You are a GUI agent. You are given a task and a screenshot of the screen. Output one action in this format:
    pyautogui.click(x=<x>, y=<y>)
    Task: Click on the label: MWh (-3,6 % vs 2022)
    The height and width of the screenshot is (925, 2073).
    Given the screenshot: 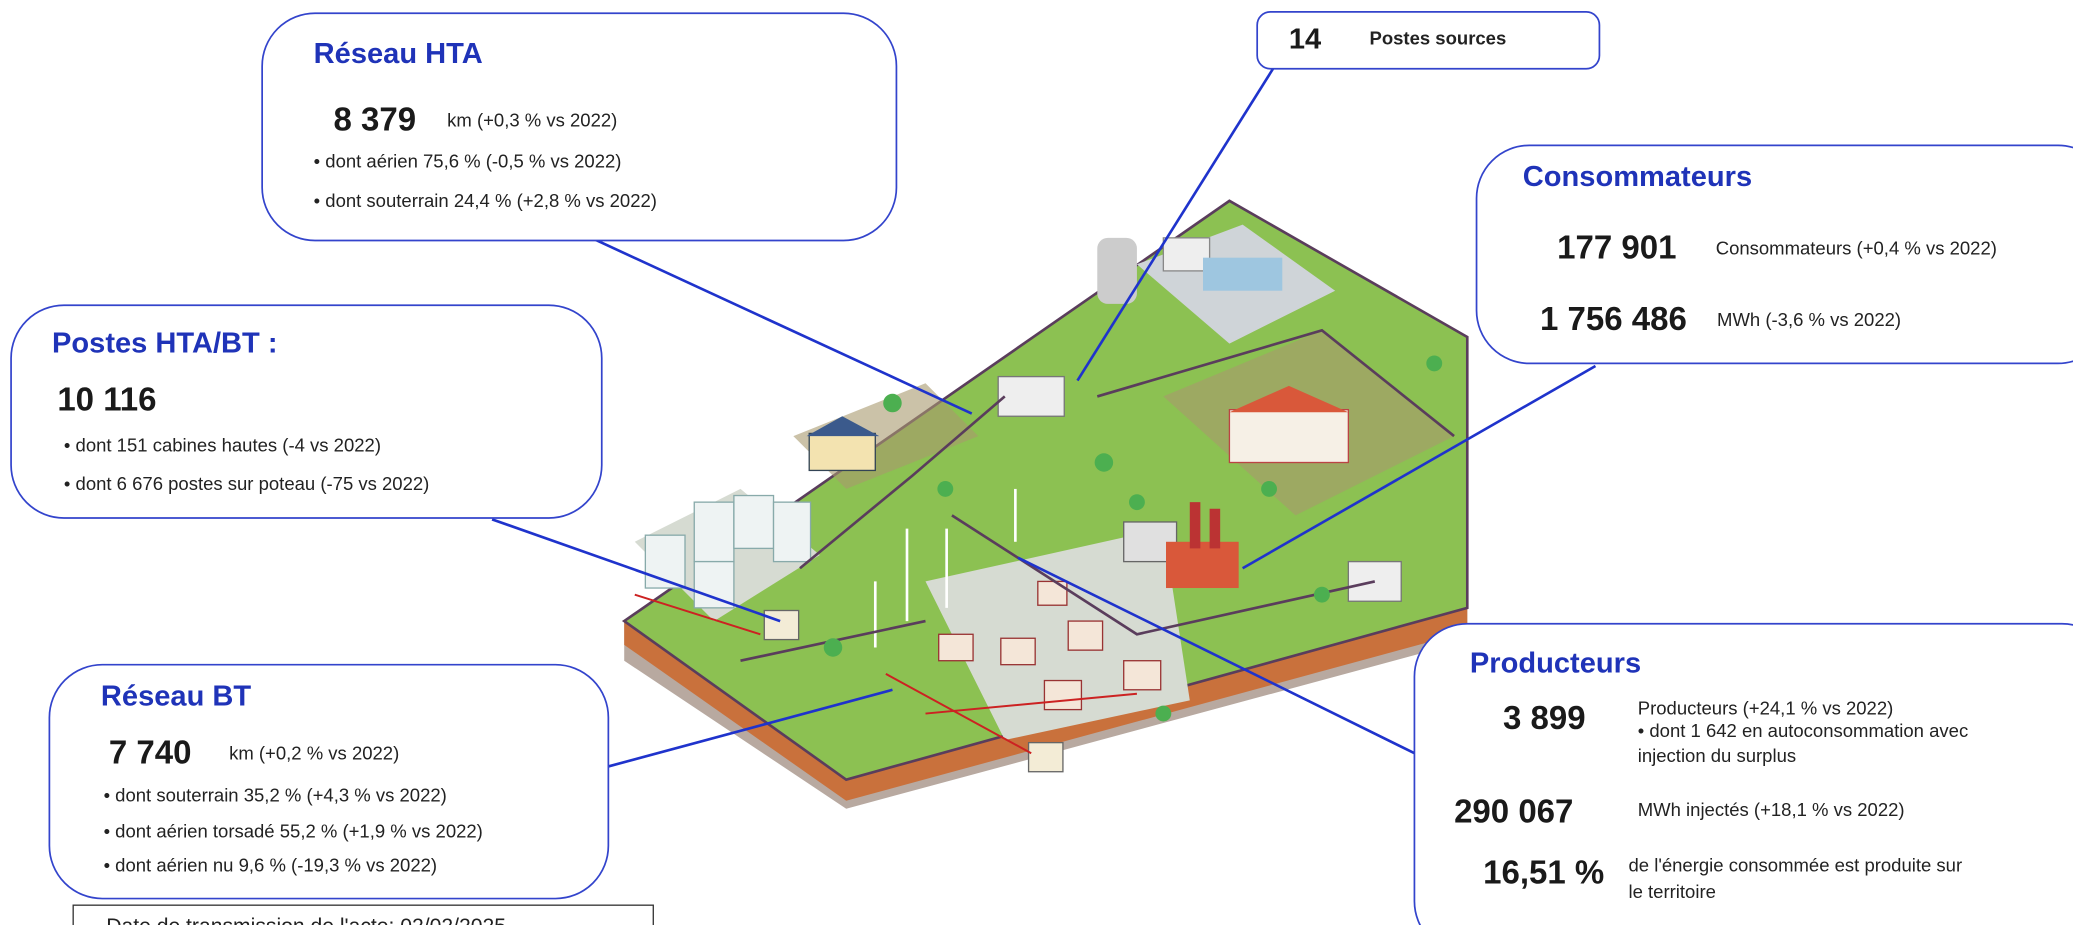 What is the action you would take?
    pyautogui.click(x=1809, y=319)
    